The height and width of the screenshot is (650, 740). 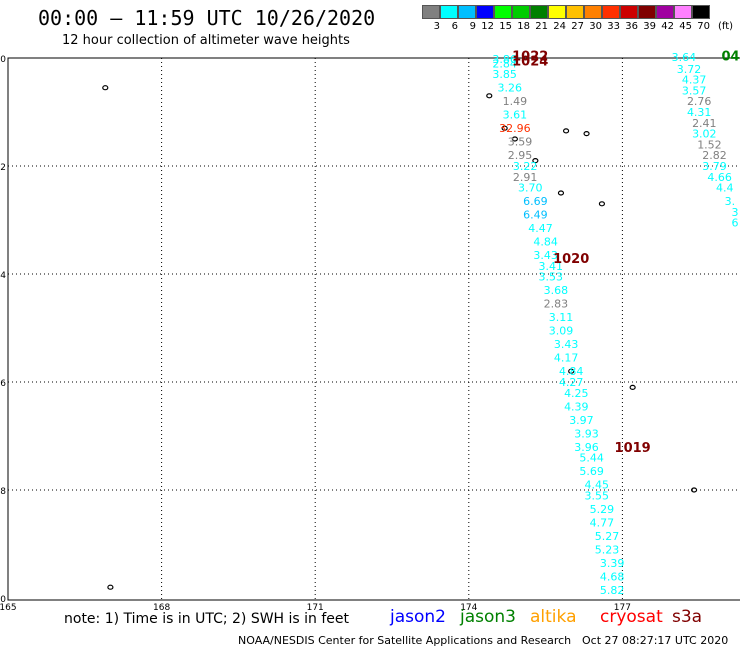 I want to click on wave-height-value: 5.44, so click(x=591, y=458).